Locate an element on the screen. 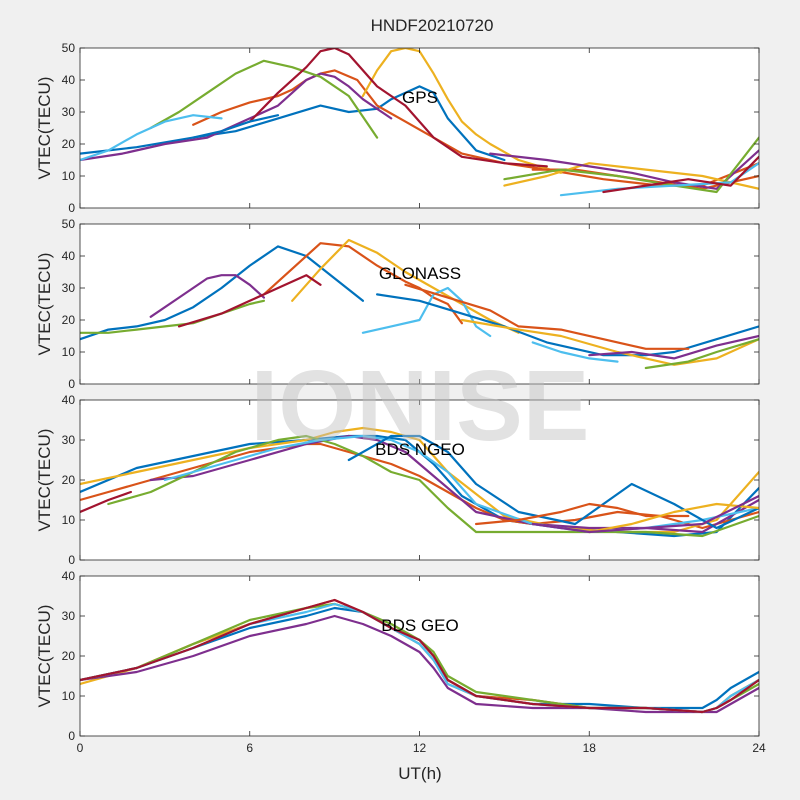 This screenshot has height=800, width=800. panel-label: GLONASS is located at coordinates (420, 273).